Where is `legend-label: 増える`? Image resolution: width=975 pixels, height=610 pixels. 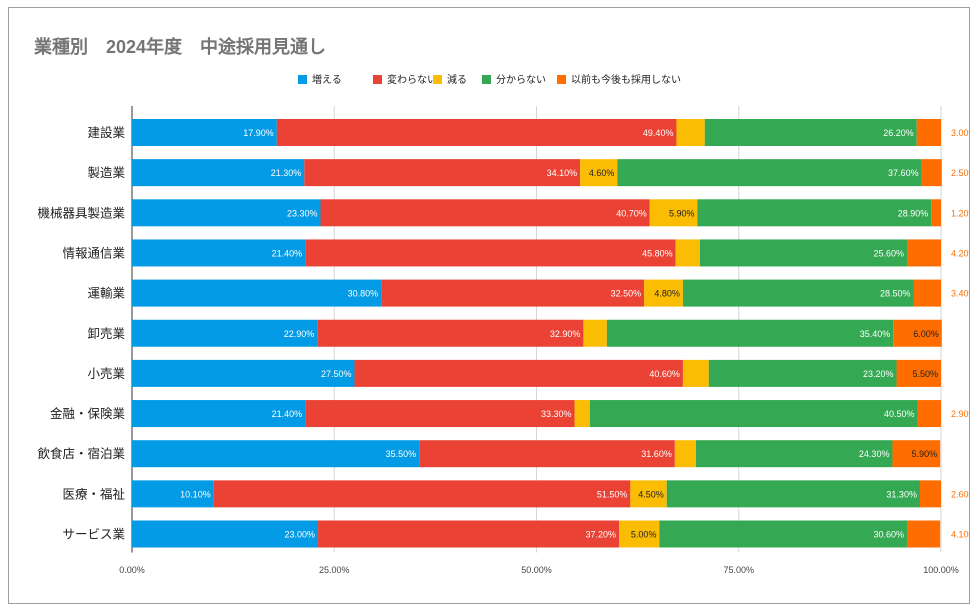
legend-label: 増える is located at coordinates (327, 79).